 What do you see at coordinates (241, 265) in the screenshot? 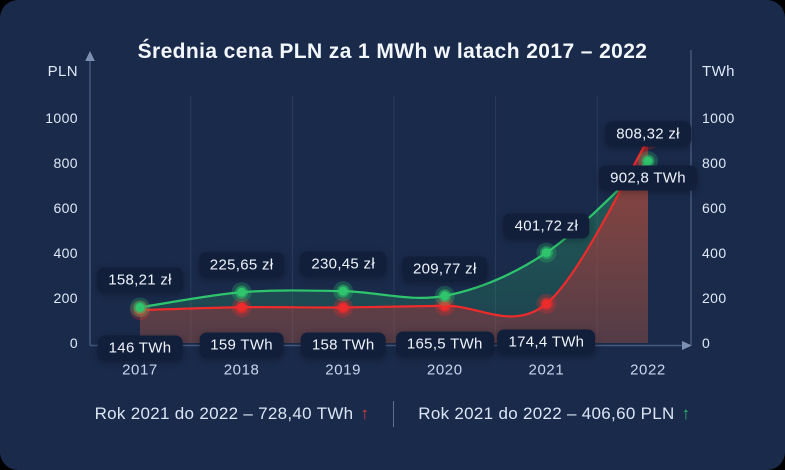
I see `price-point-label: 225,65 zł` at bounding box center [241, 265].